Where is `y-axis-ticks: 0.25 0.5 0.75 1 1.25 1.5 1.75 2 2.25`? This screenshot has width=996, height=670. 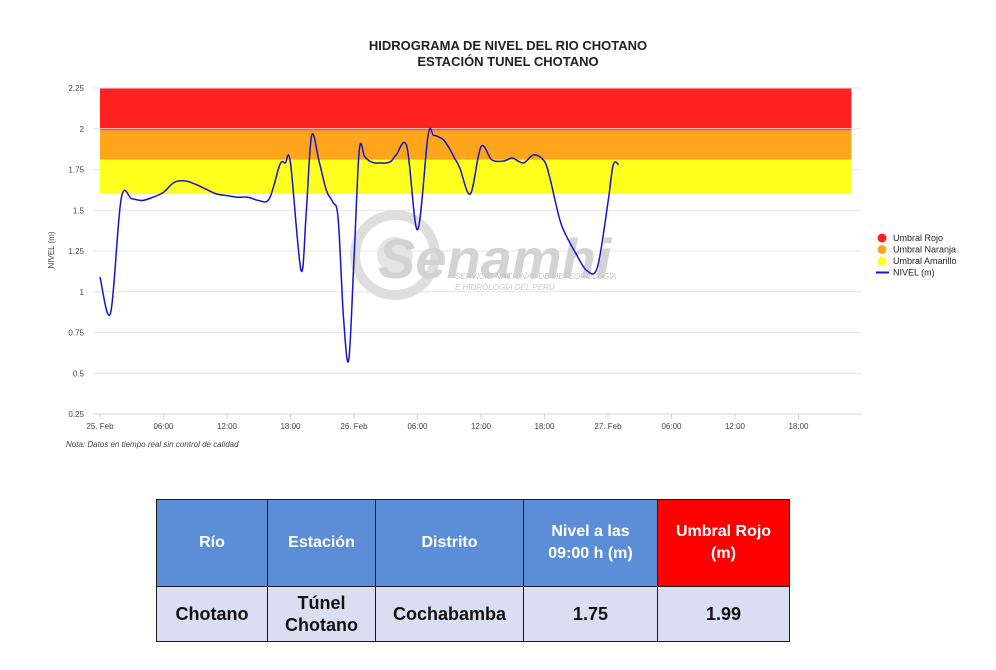 y-axis-ticks: 0.25 0.5 0.75 1 1.25 1.5 1.75 2 2.25 is located at coordinates (76, 251).